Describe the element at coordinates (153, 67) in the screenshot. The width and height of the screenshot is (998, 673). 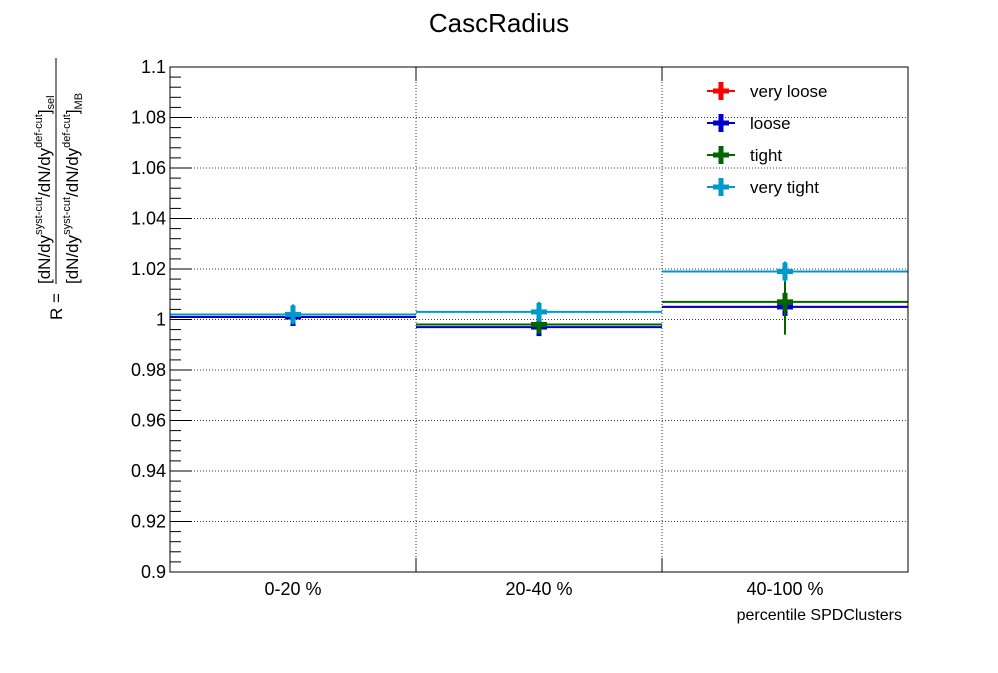
I see `y-tick-label: 1.1` at that location.